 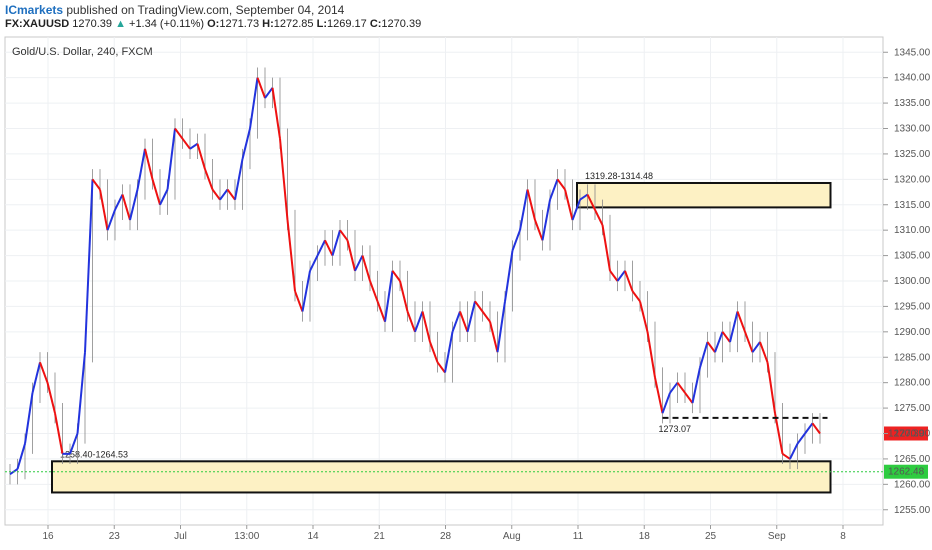 What do you see at coordinates (82, 52) in the screenshot?
I see `chart-title: Gold/U.S. Dollar, 240, FXCM` at bounding box center [82, 52].